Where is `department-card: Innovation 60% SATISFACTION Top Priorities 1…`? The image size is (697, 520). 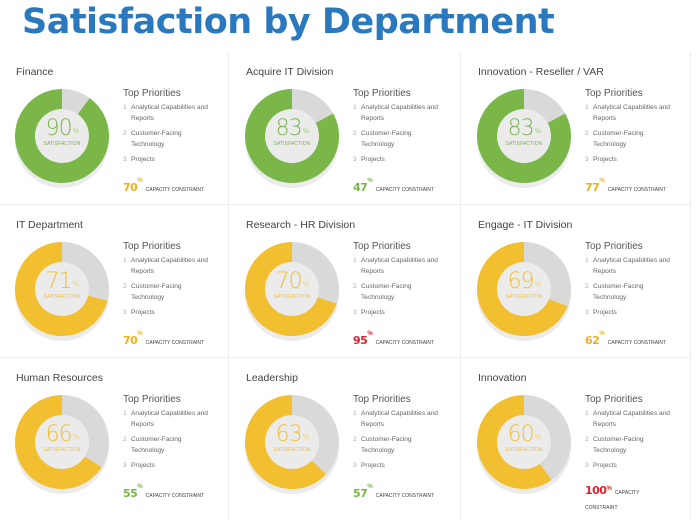 department-card: Innovation 60% SATISFACTION Top Priorities 1… is located at coordinates (576, 439).